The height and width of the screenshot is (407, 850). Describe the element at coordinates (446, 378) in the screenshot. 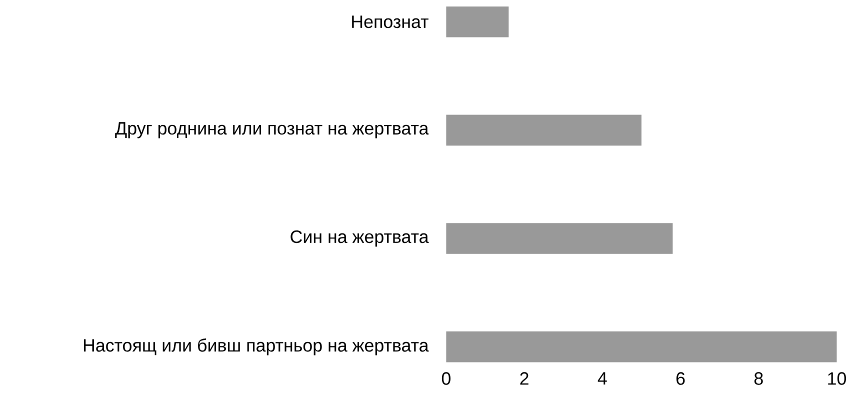

I see `x-tick-label: 0` at that location.